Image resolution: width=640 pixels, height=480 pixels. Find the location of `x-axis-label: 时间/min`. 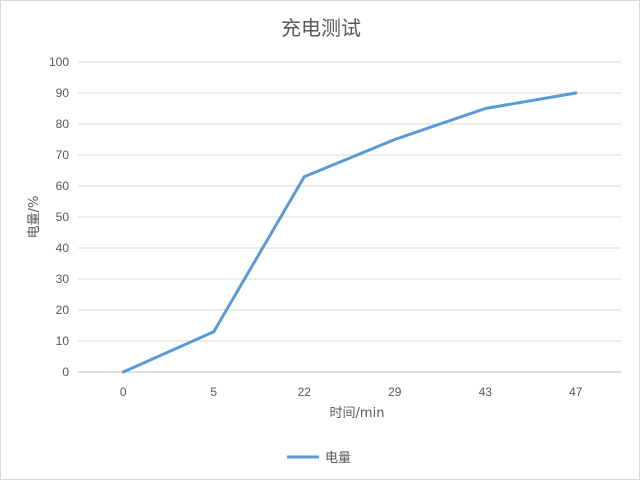

x-axis-label: 时间/min is located at coordinates (357, 413).